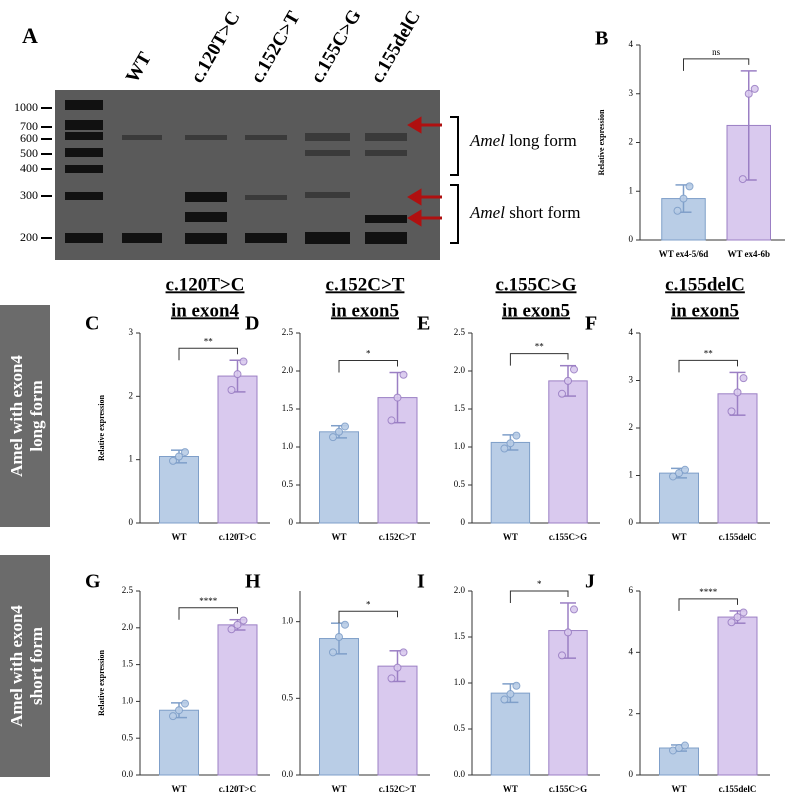  I want to click on row-label-box, so click(25, 666).